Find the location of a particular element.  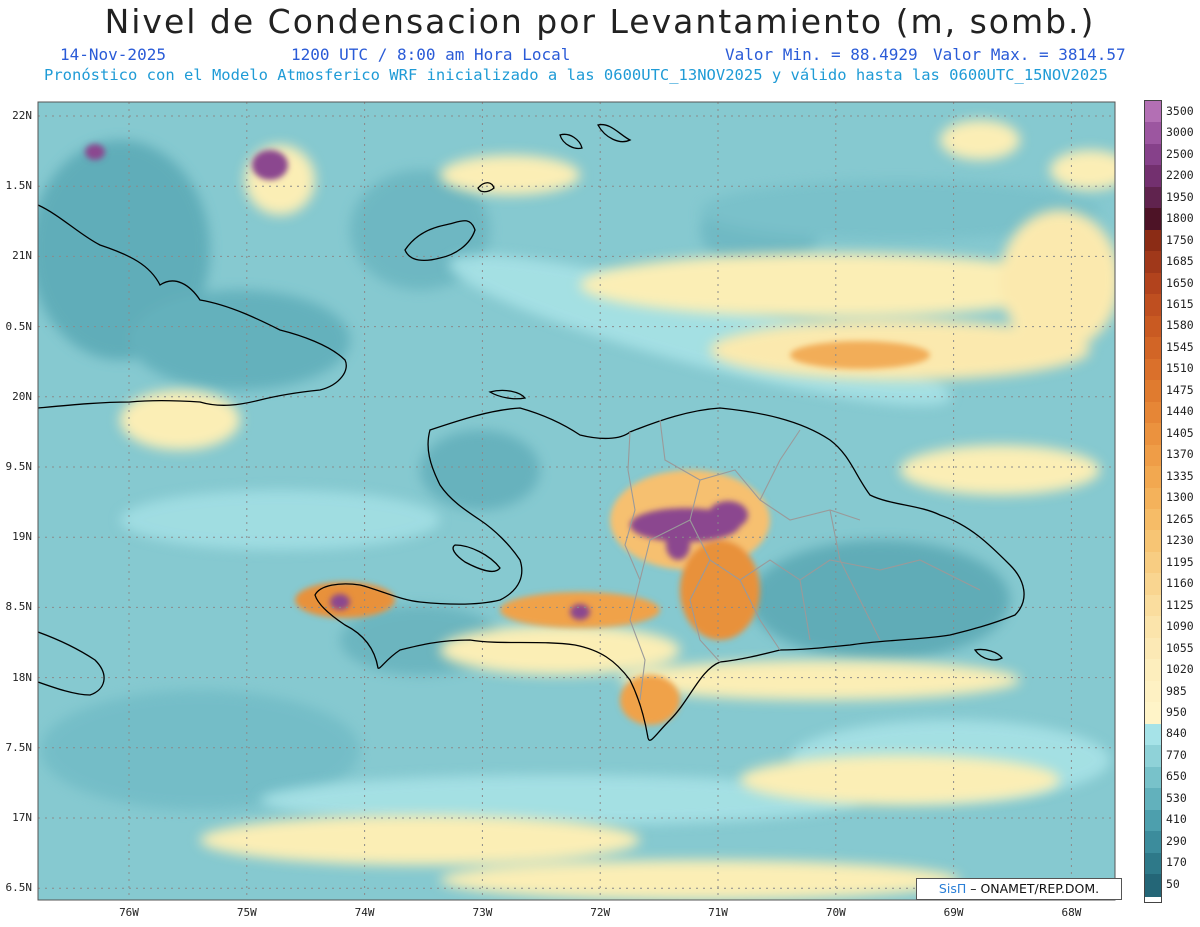

lon-label: 69W is located at coordinates (953, 912).